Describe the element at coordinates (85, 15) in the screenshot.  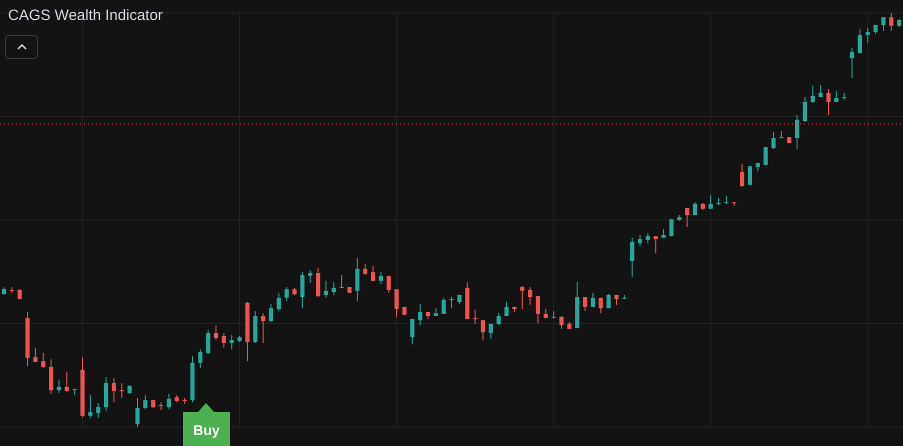
I see `chart-title: CAGS Wealth Indicator` at that location.